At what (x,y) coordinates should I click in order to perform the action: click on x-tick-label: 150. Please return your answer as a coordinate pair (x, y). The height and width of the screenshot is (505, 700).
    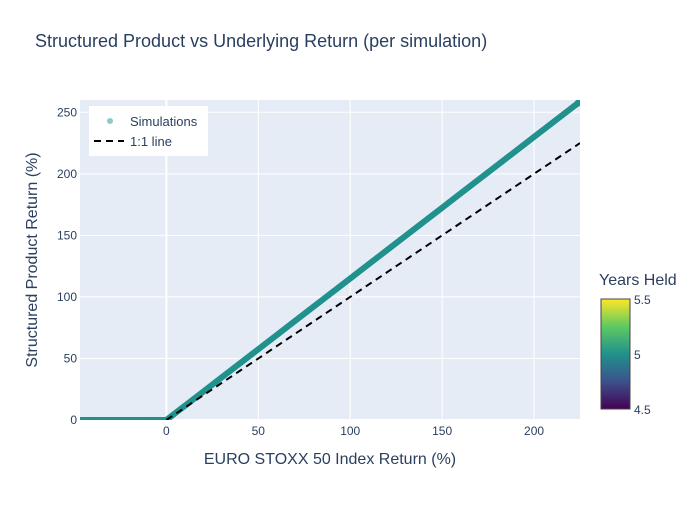
    Looking at the image, I should click on (442, 431).